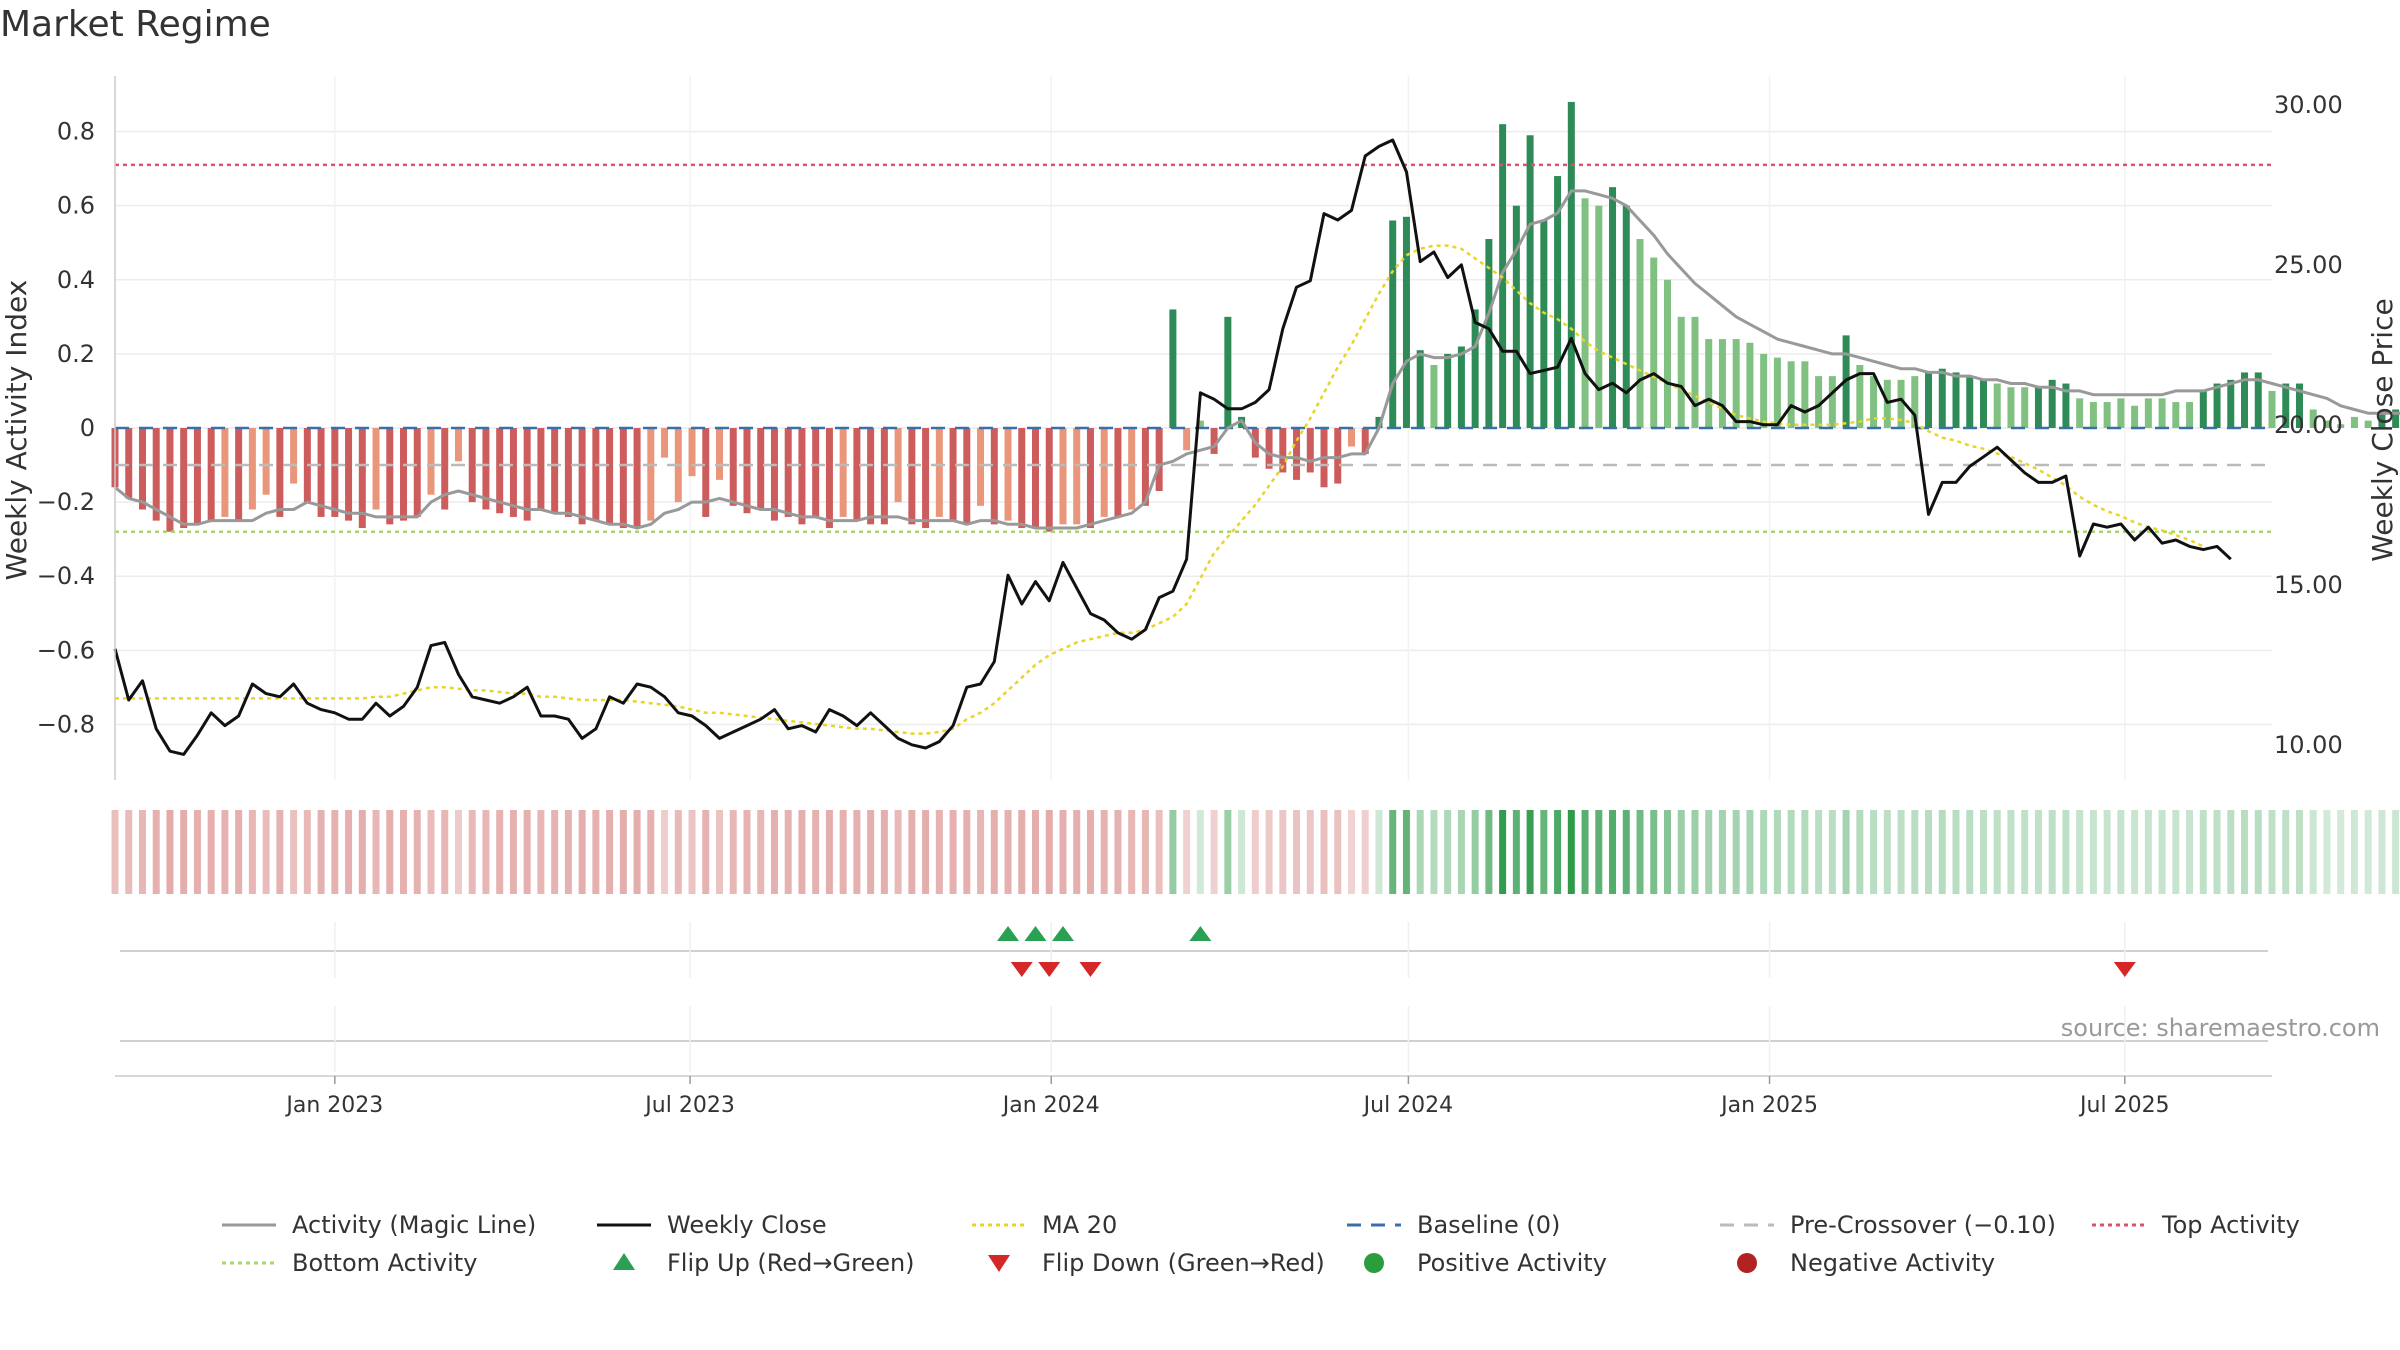  I want to click on flip-up-marker, so click(1062, 933).